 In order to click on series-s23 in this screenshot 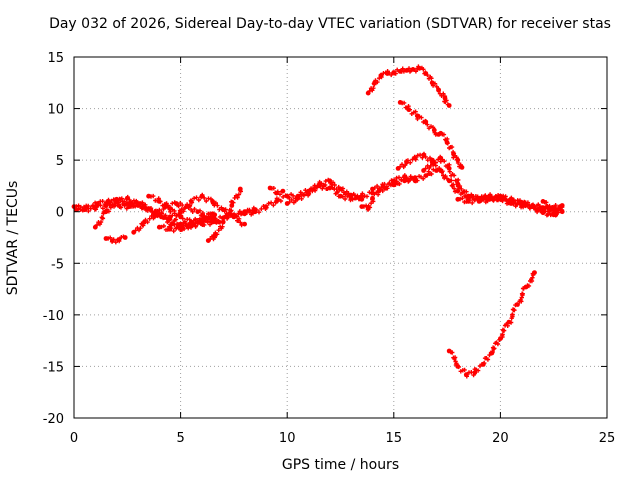, I will do `click(491, 324)`.